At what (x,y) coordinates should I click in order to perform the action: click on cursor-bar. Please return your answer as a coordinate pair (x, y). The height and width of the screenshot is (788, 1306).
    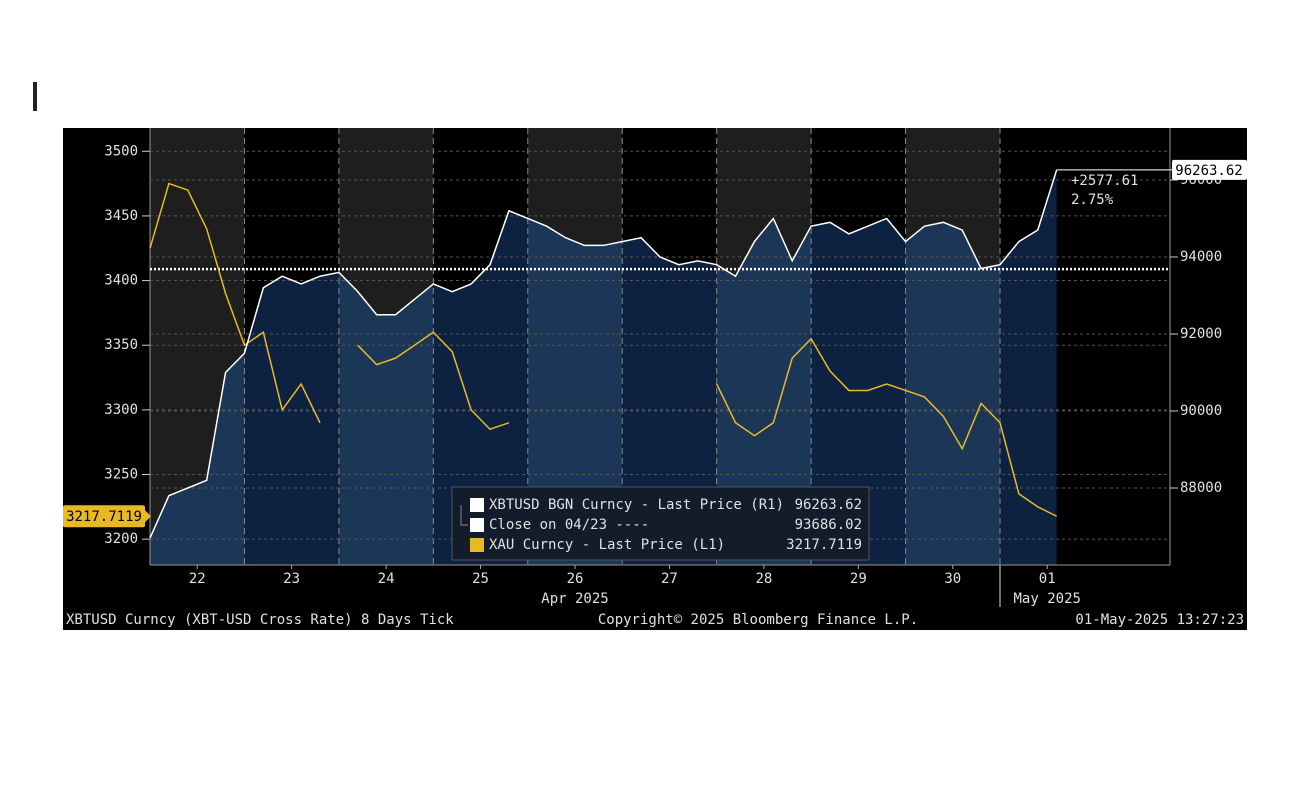
    Looking at the image, I should click on (35, 96).